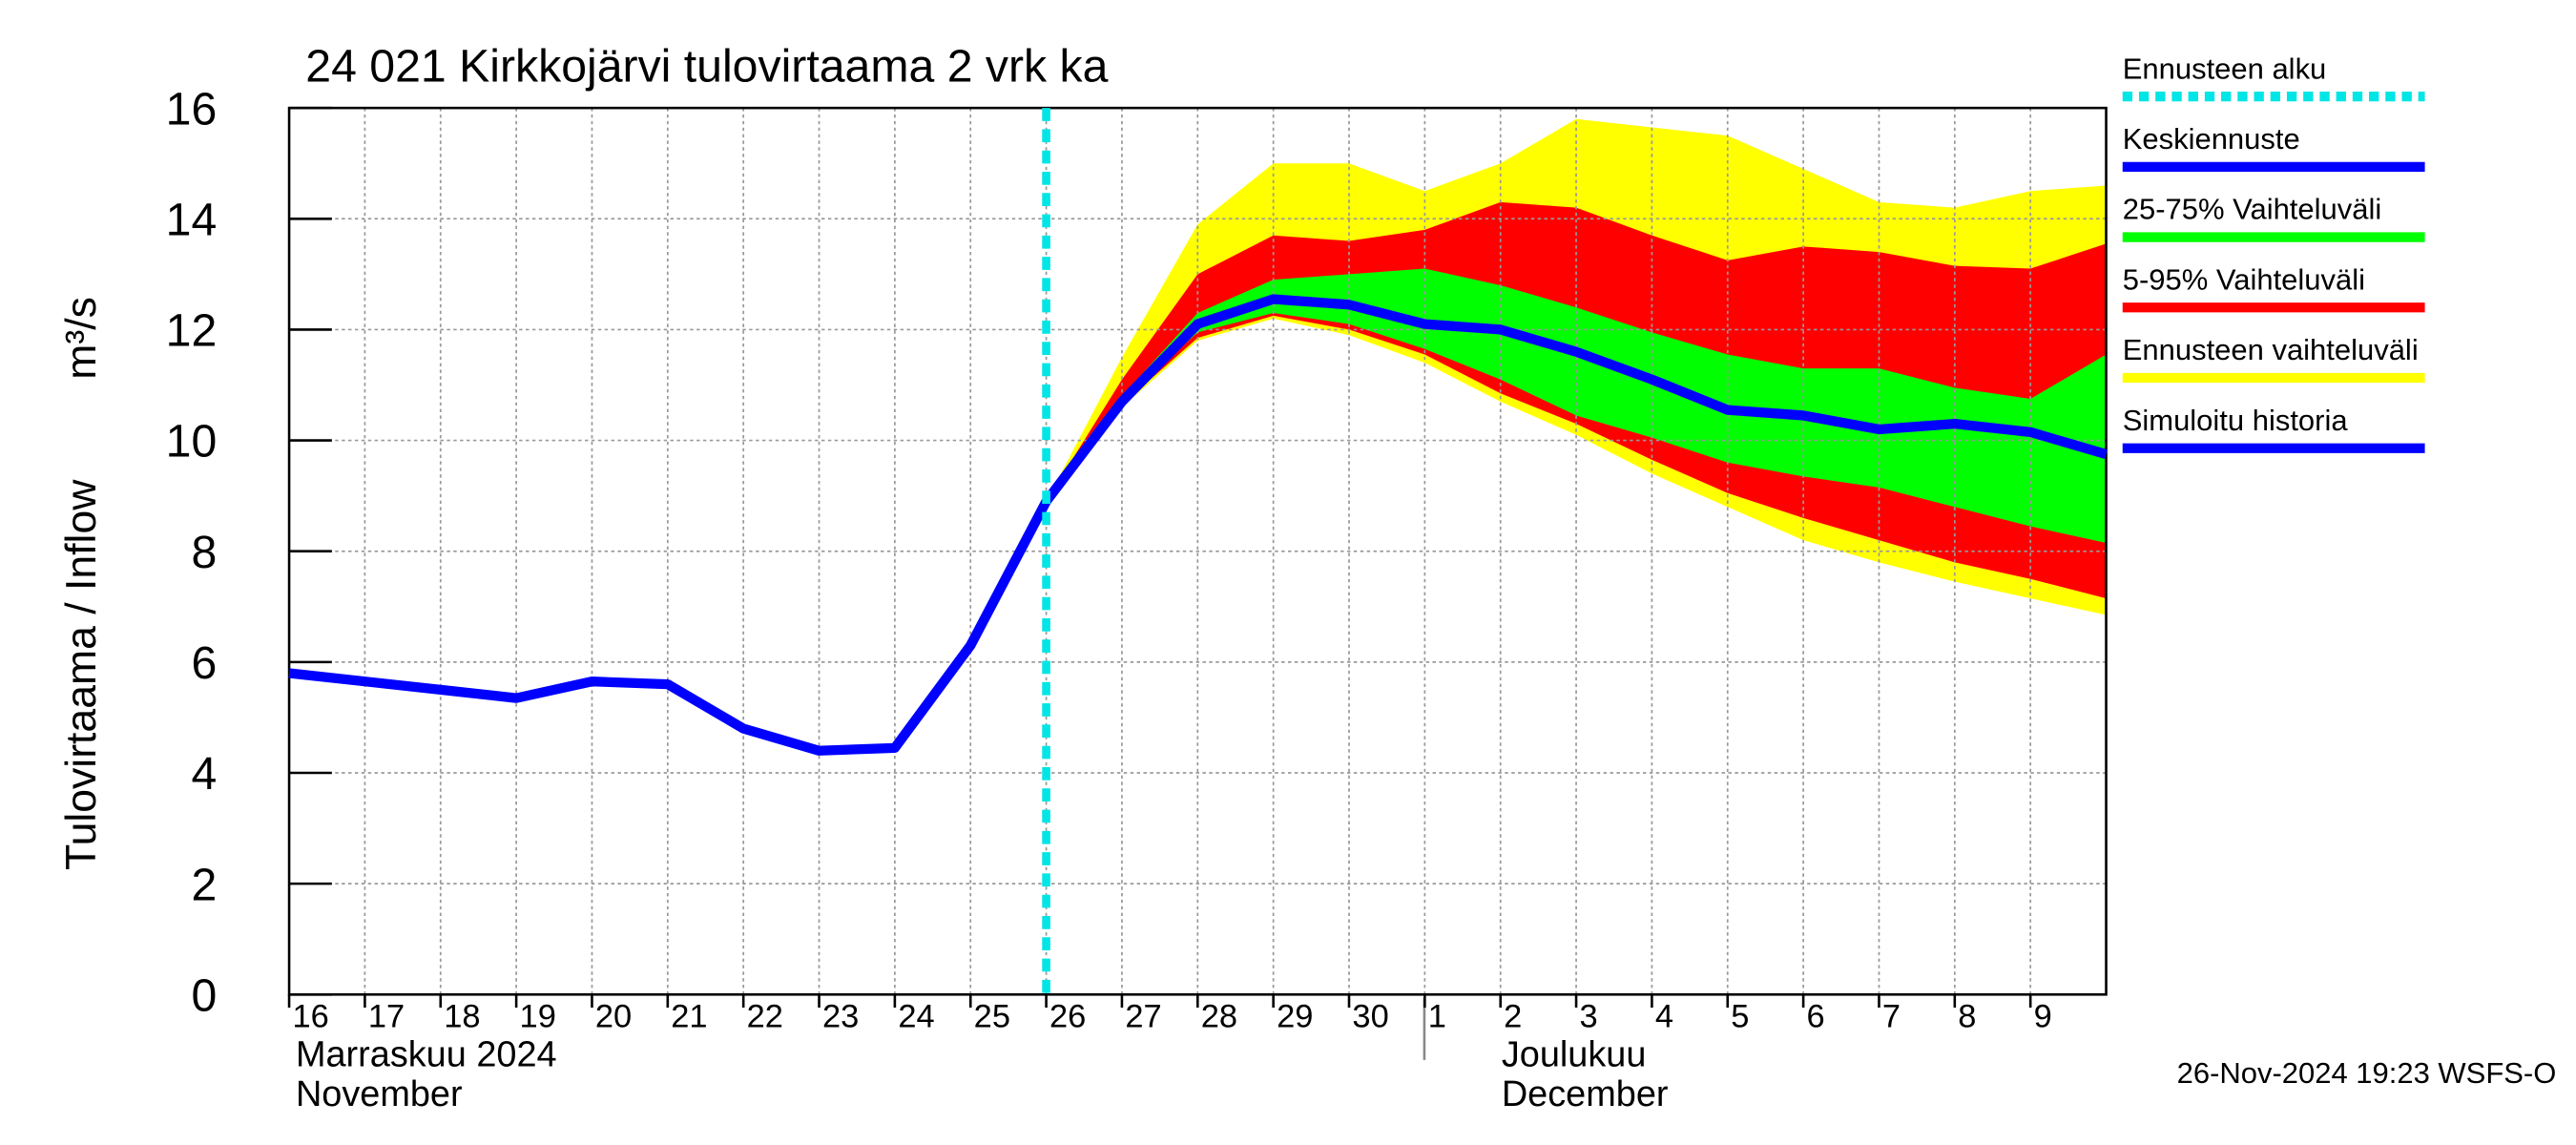  Describe the element at coordinates (1891, 1017) in the screenshot. I see `x-tick-label: 7` at that location.